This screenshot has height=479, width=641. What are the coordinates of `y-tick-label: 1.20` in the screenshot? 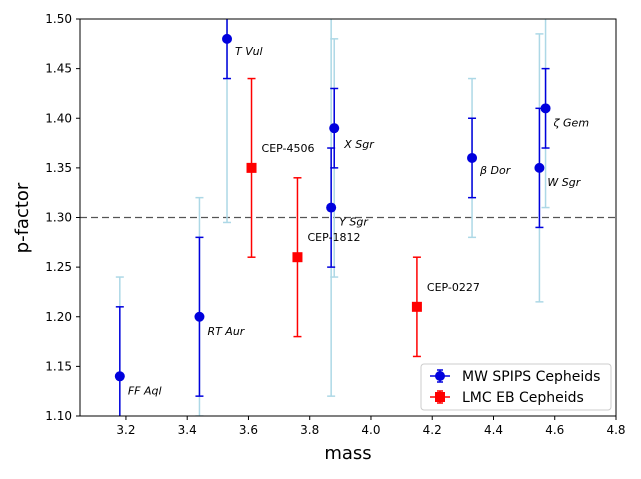 It's located at (58, 317).